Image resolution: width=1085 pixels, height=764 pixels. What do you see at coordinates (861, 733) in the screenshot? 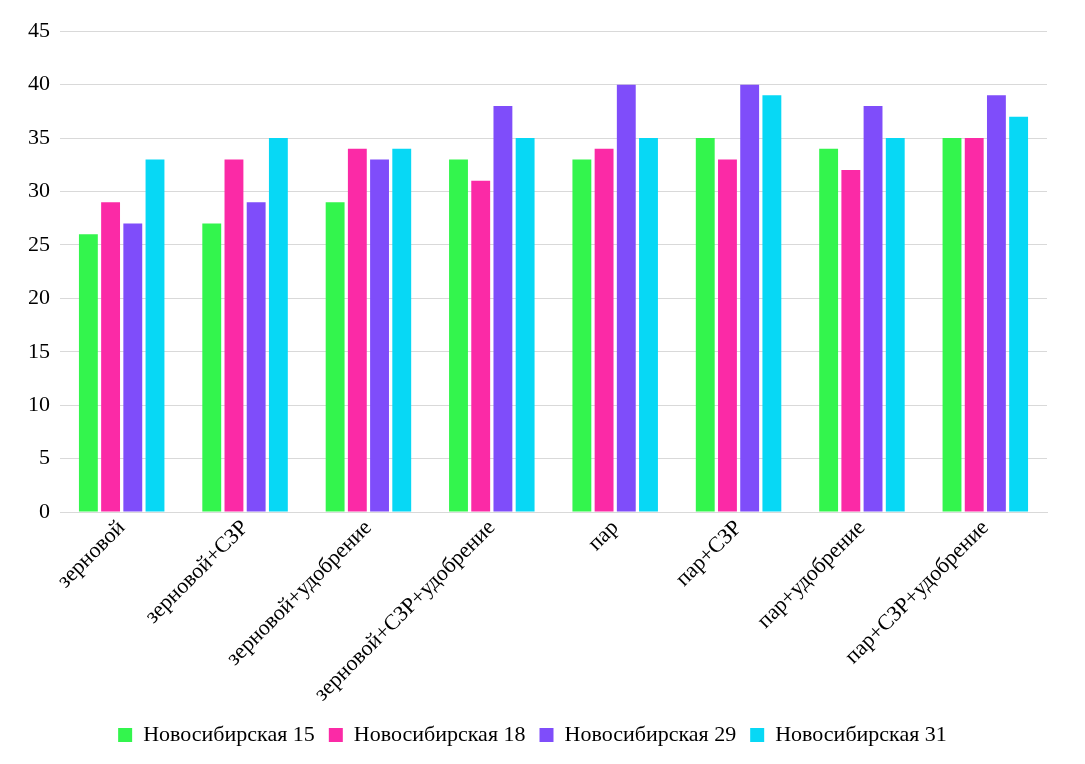
I see `legend-label: Новосибирская 31` at bounding box center [861, 733].